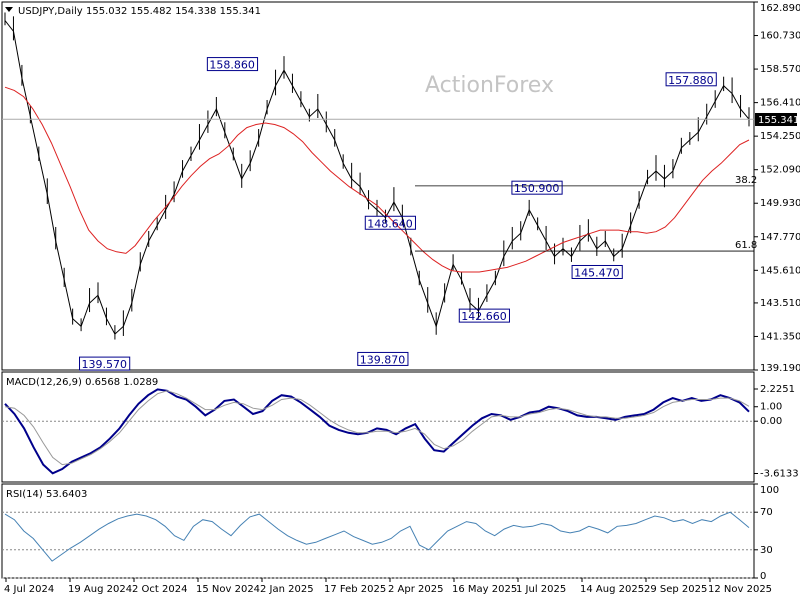 The height and width of the screenshot is (600, 800). I want to click on svg-text: 148.640, so click(390, 223).